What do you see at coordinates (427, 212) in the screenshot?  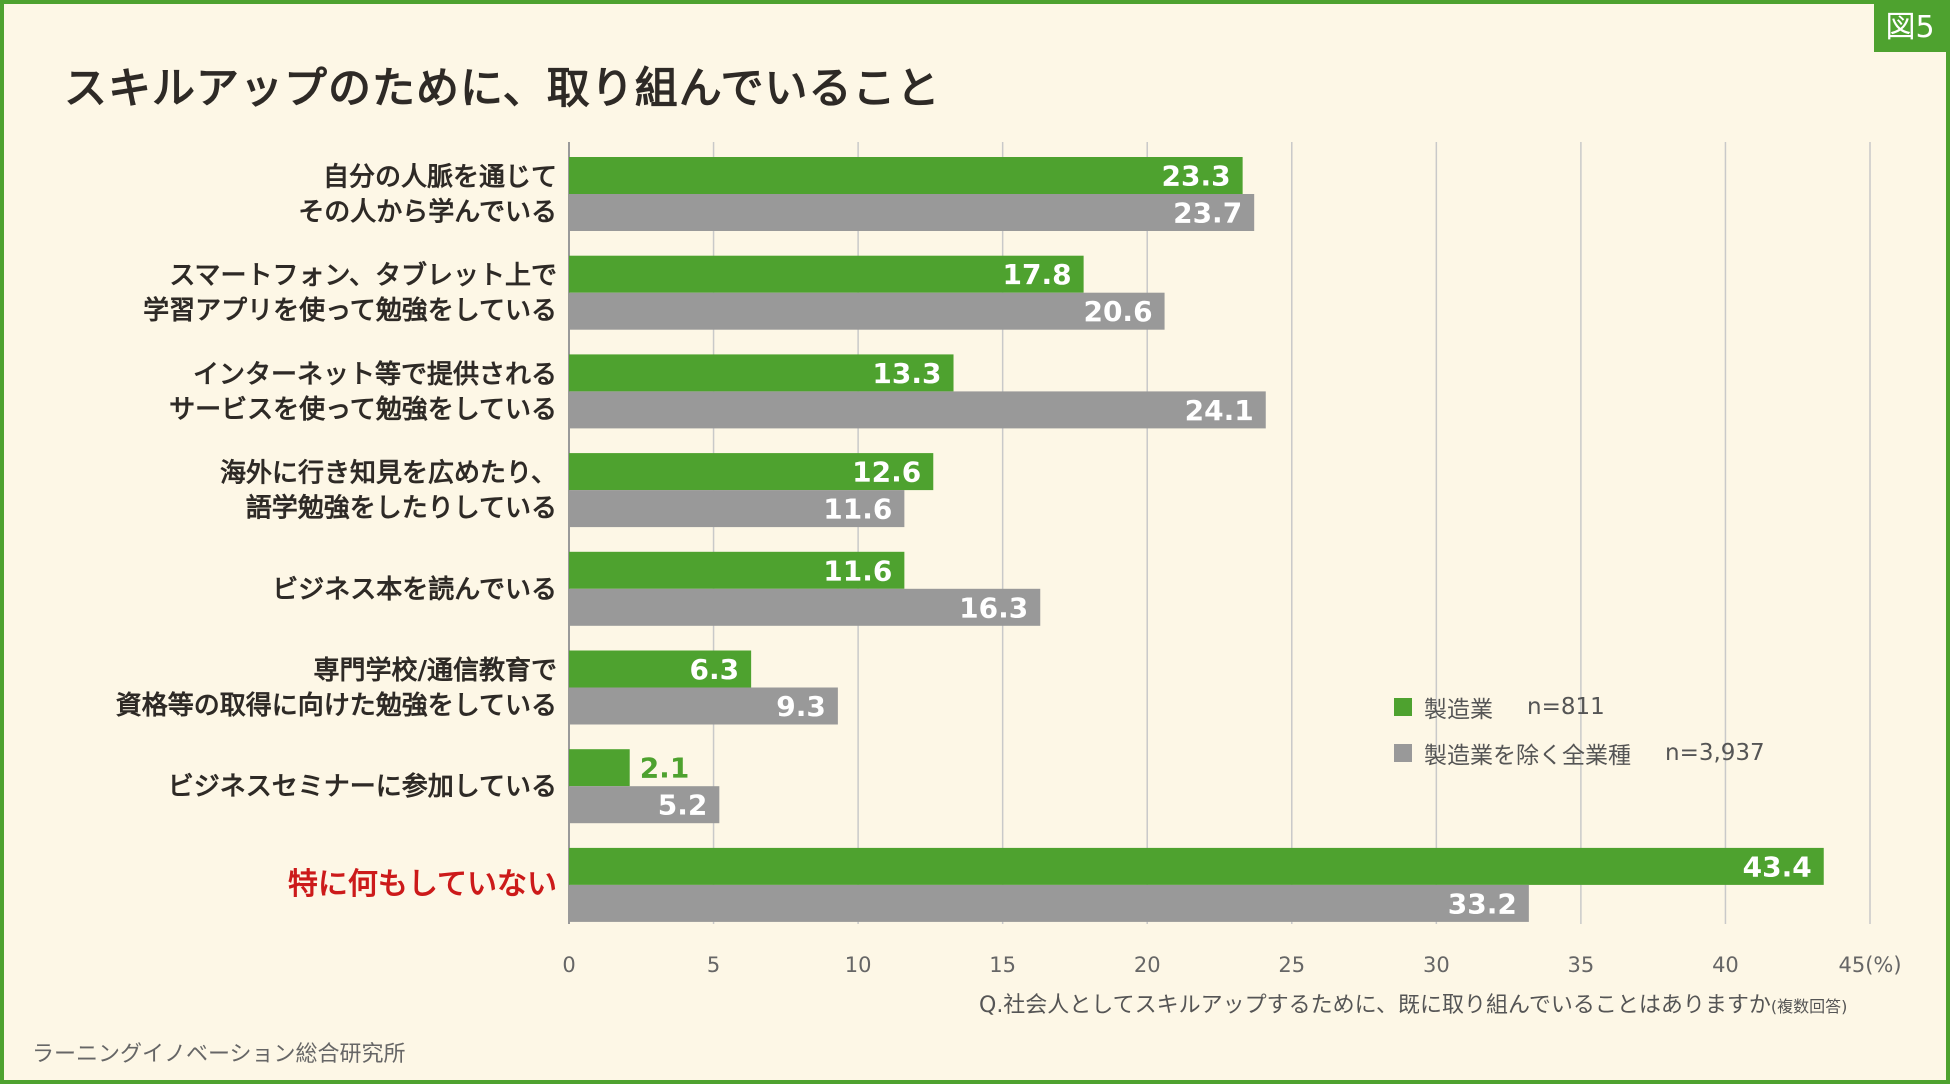 I see `category-label: その人から学んでいる` at bounding box center [427, 212].